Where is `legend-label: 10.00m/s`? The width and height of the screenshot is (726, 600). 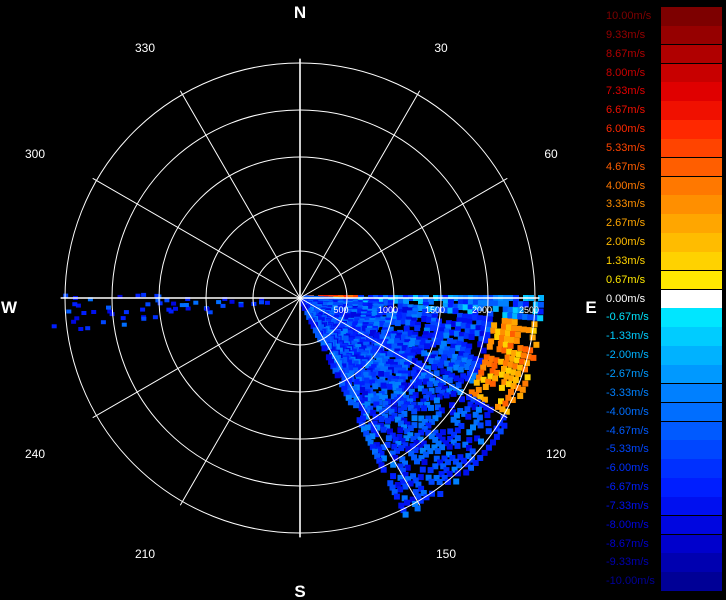
legend-label: 10.00m/s is located at coordinates (629, 16).